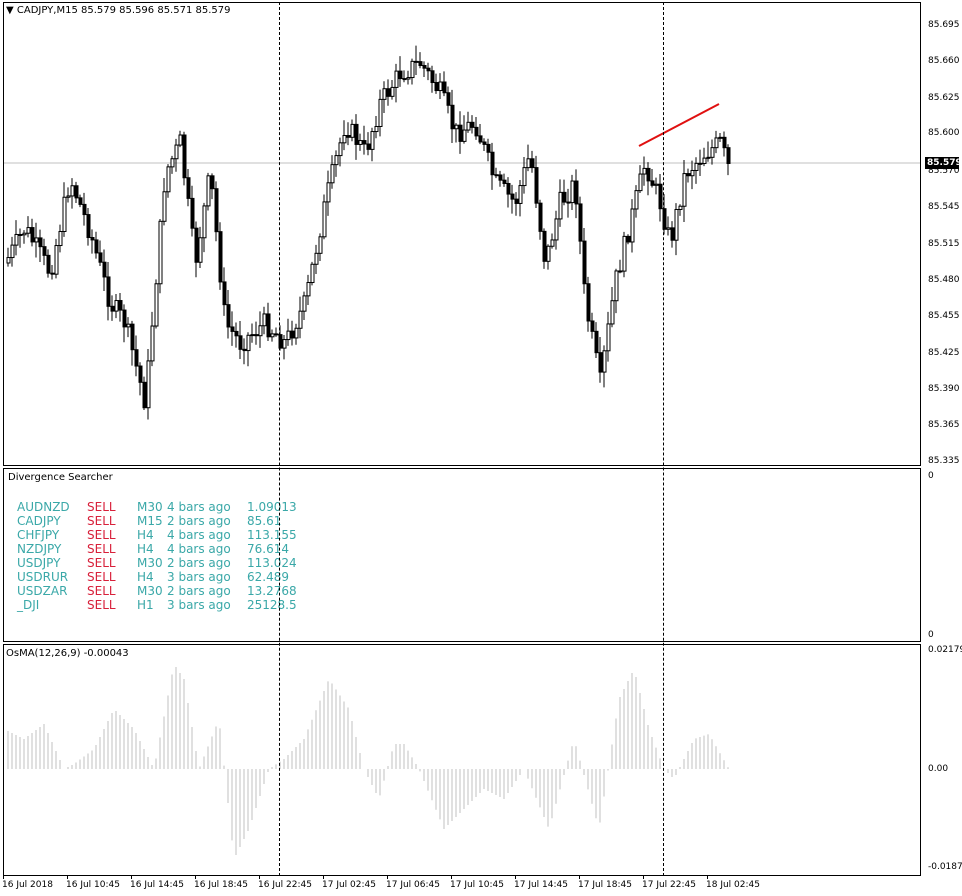 The height and width of the screenshot is (896, 962). What do you see at coordinates (944, 353) in the screenshot?
I see `price-tick-label: 85.425` at bounding box center [944, 353].